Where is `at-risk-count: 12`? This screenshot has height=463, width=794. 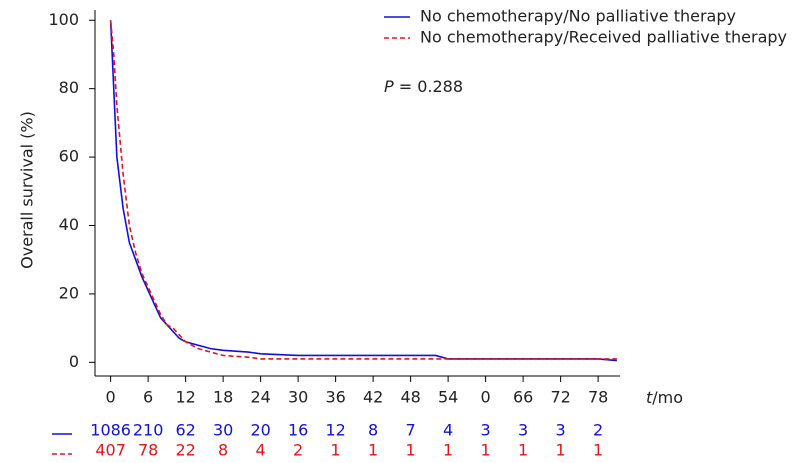 at-risk-count: 12 is located at coordinates (335, 430).